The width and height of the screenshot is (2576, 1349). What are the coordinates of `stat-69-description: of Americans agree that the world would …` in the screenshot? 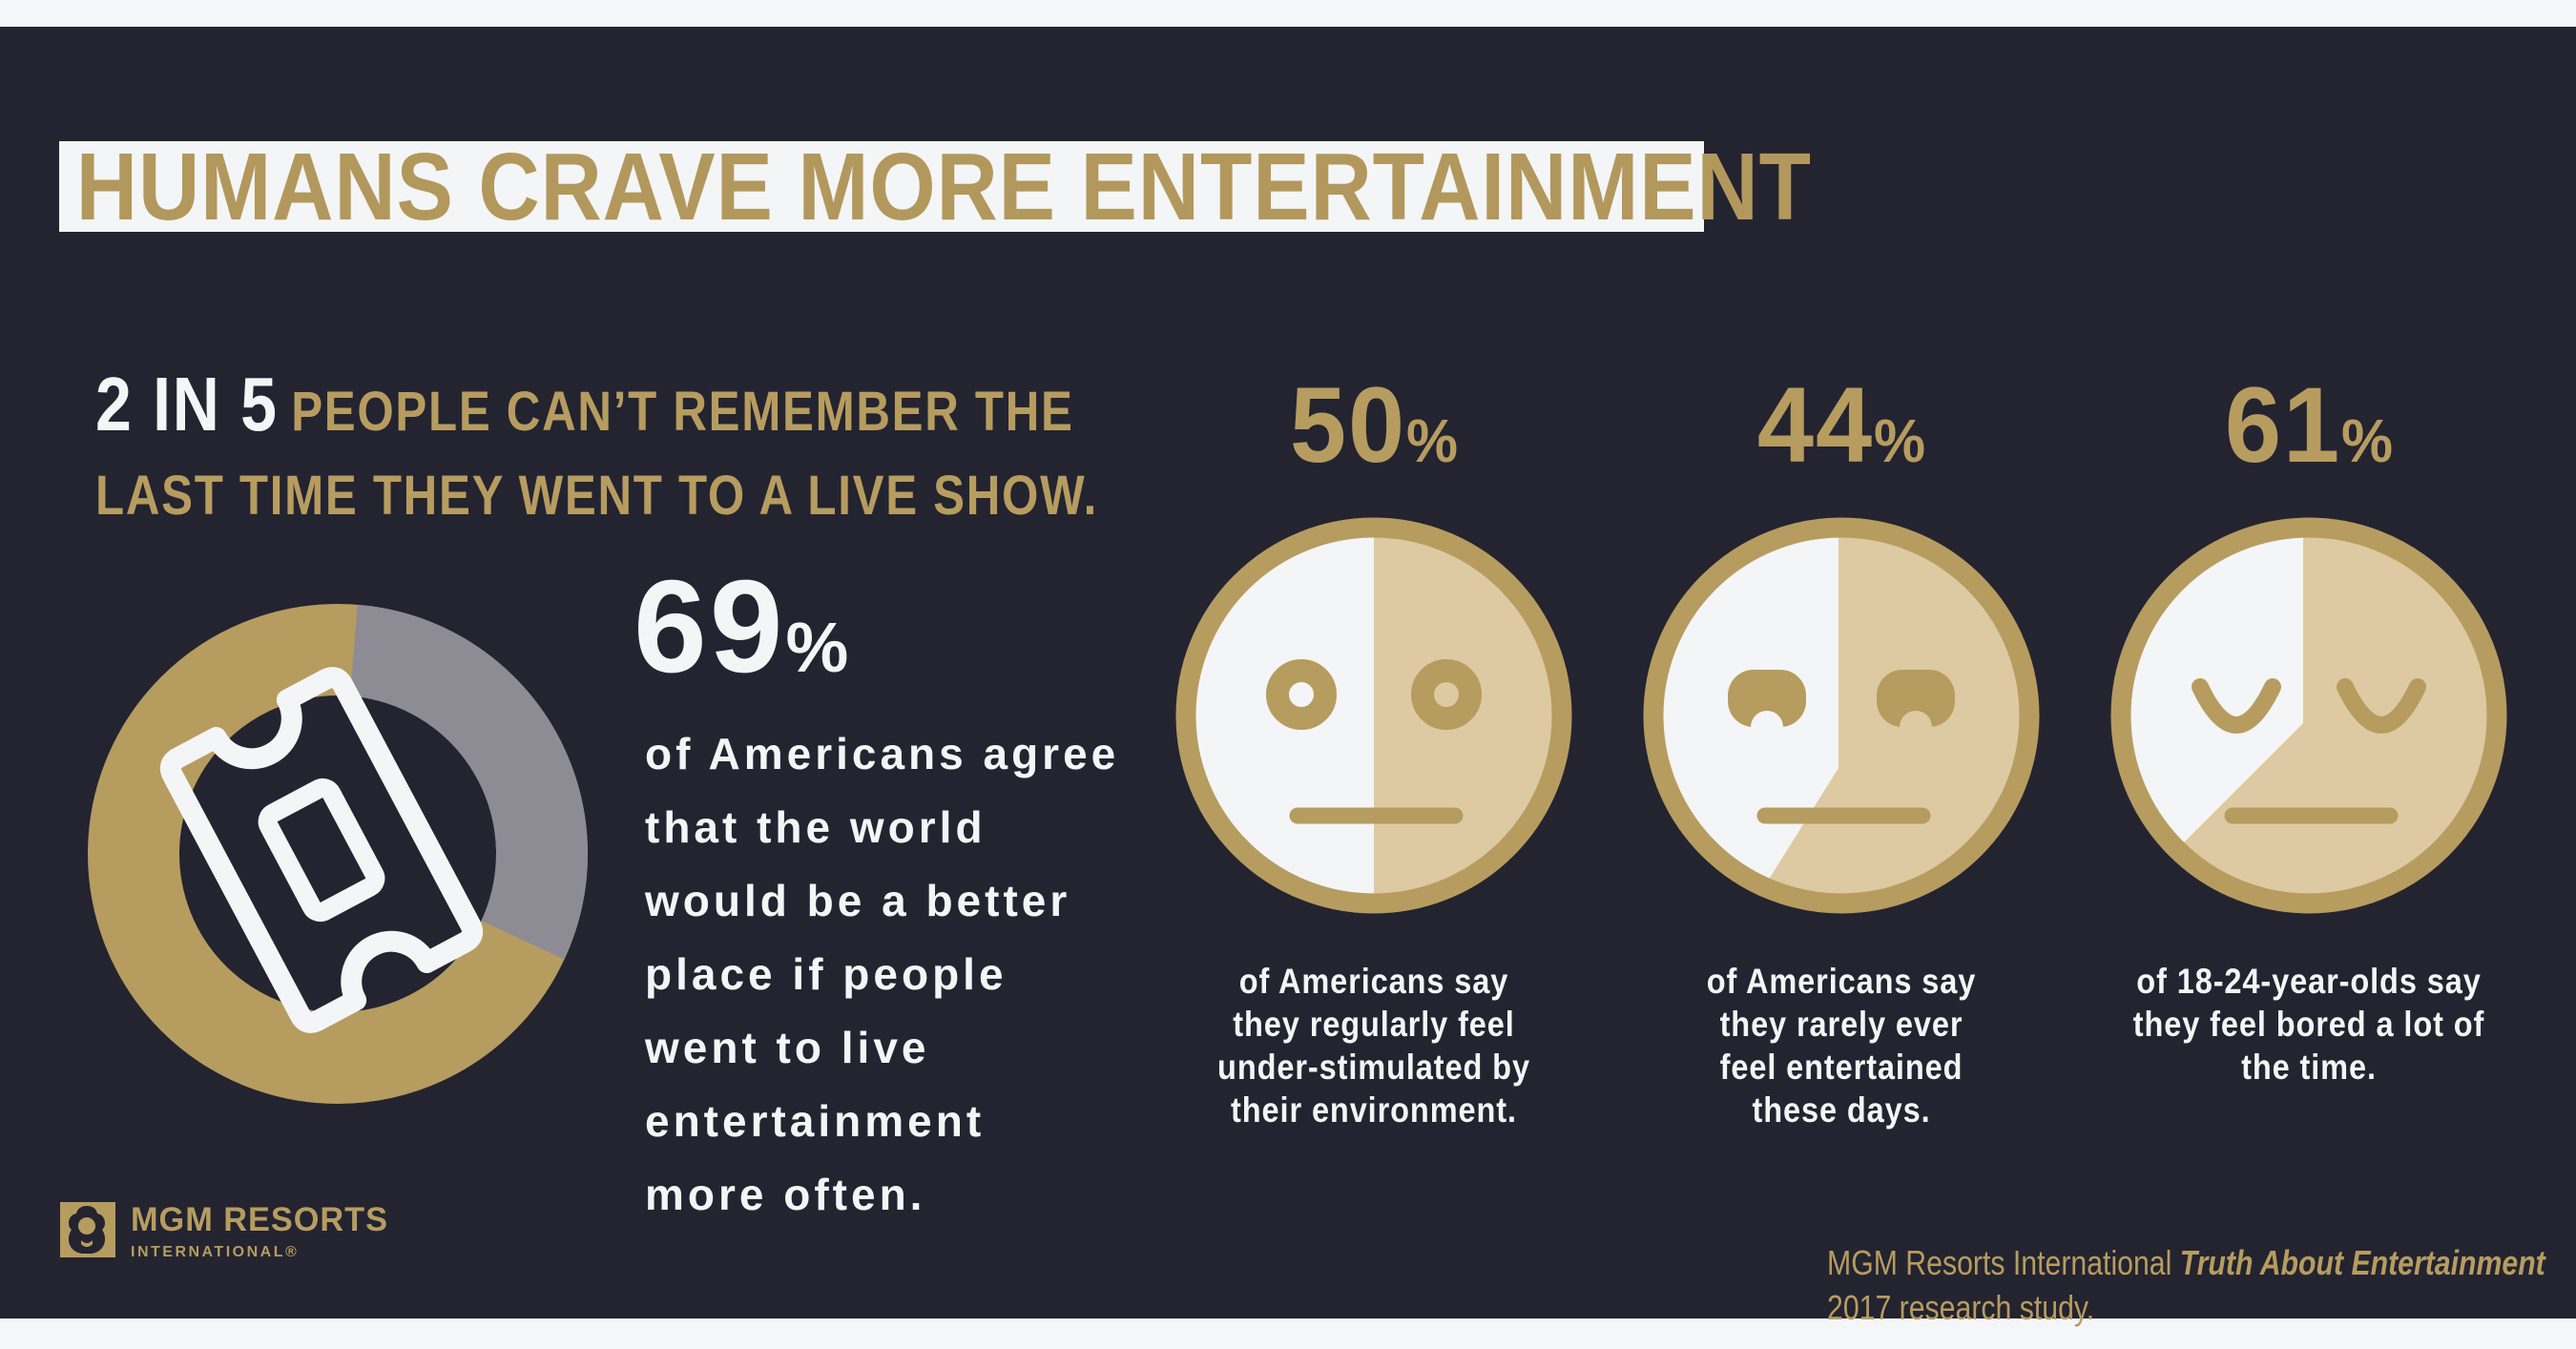 It's located at (882, 974).